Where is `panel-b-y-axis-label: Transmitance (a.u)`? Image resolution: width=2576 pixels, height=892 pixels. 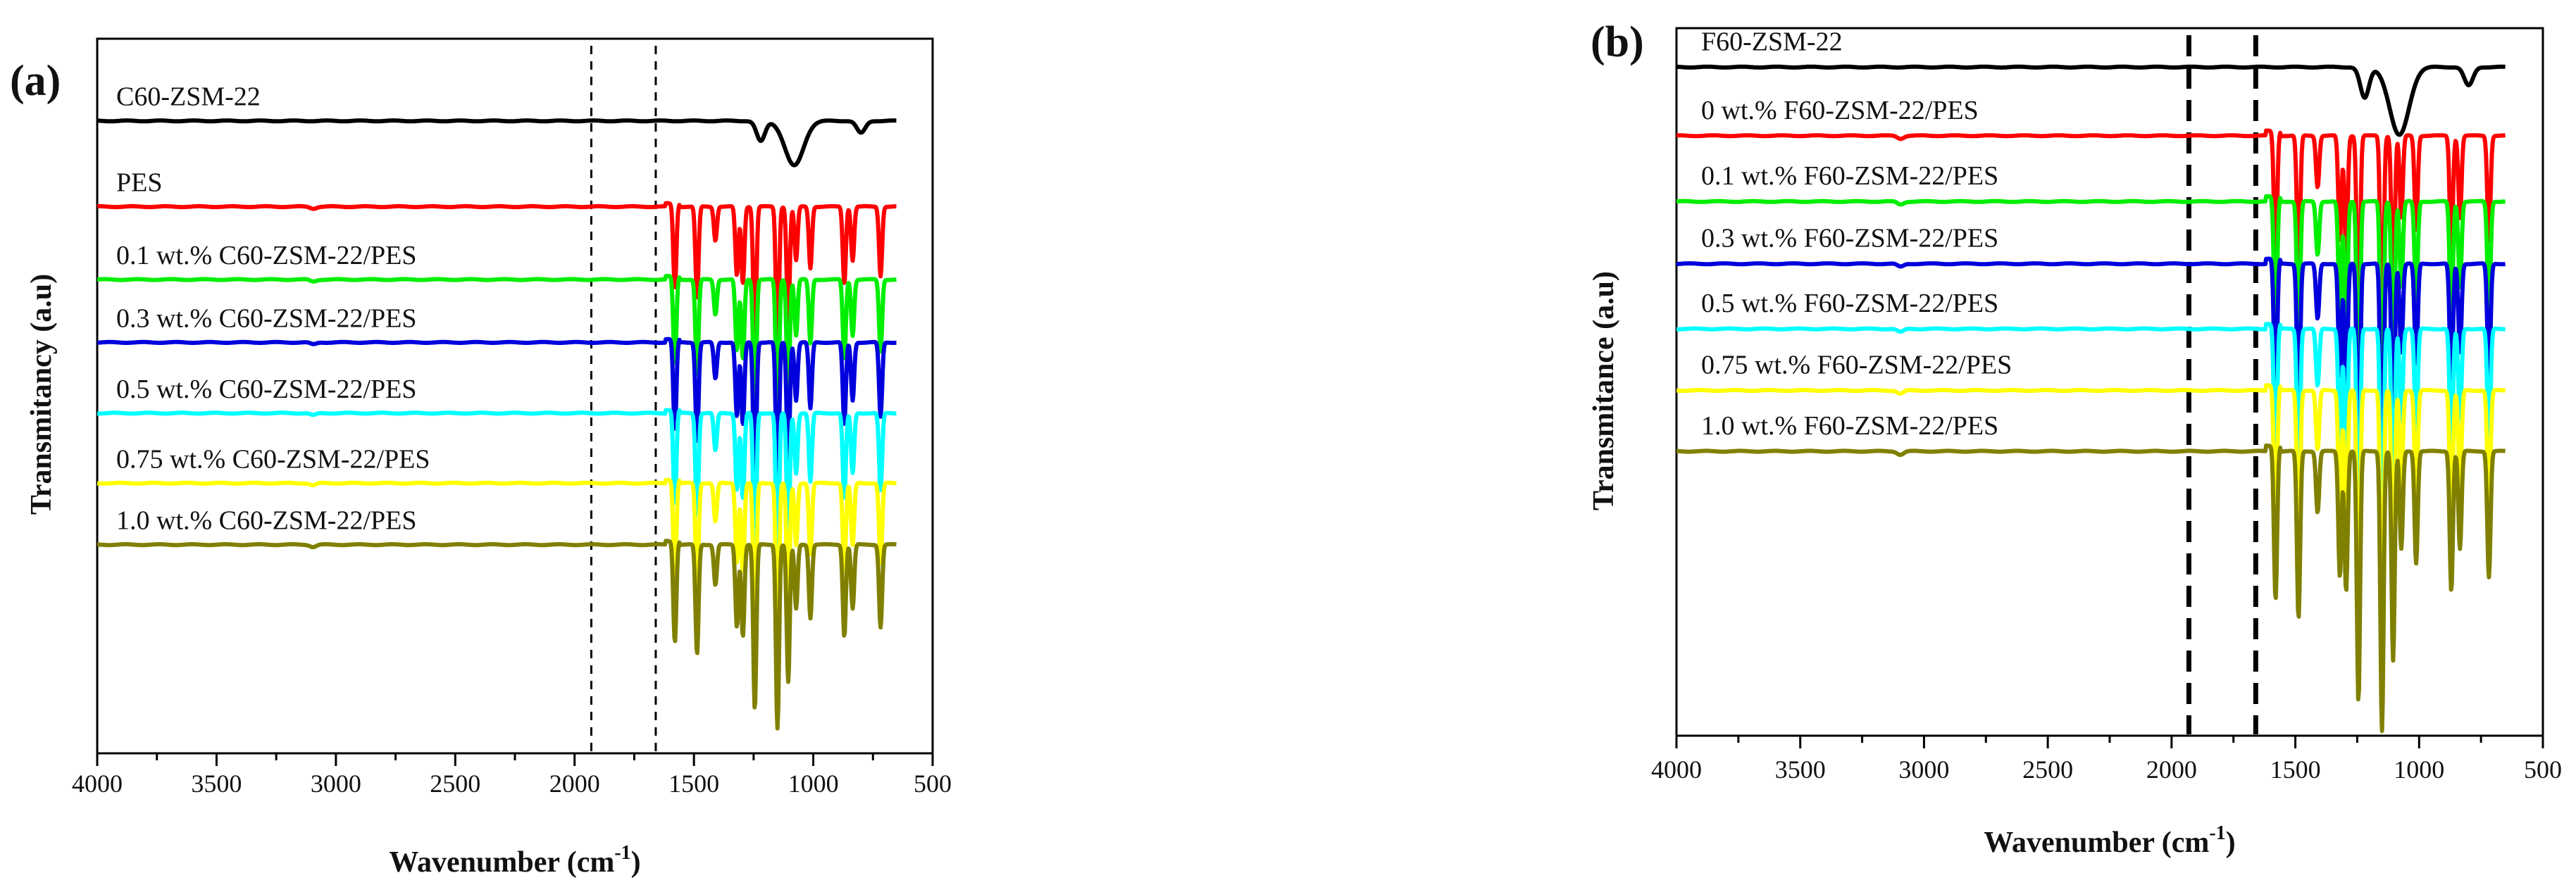
panel-b-y-axis-label: Transmitance (a.u) is located at coordinates (1604, 390).